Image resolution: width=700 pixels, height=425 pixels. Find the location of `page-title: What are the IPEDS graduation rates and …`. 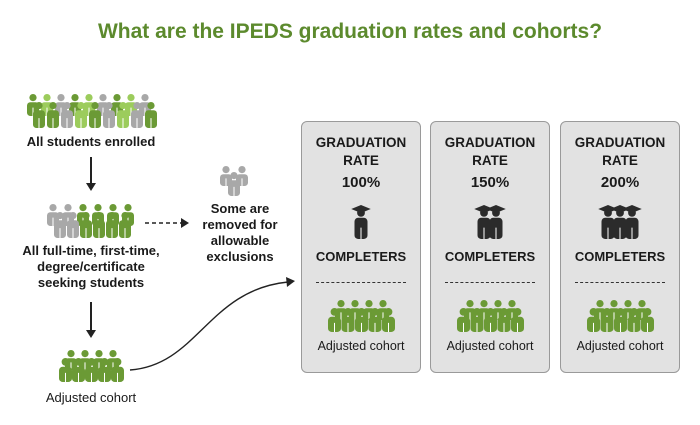

page-title: What are the IPEDS graduation rates and … is located at coordinates (350, 31).